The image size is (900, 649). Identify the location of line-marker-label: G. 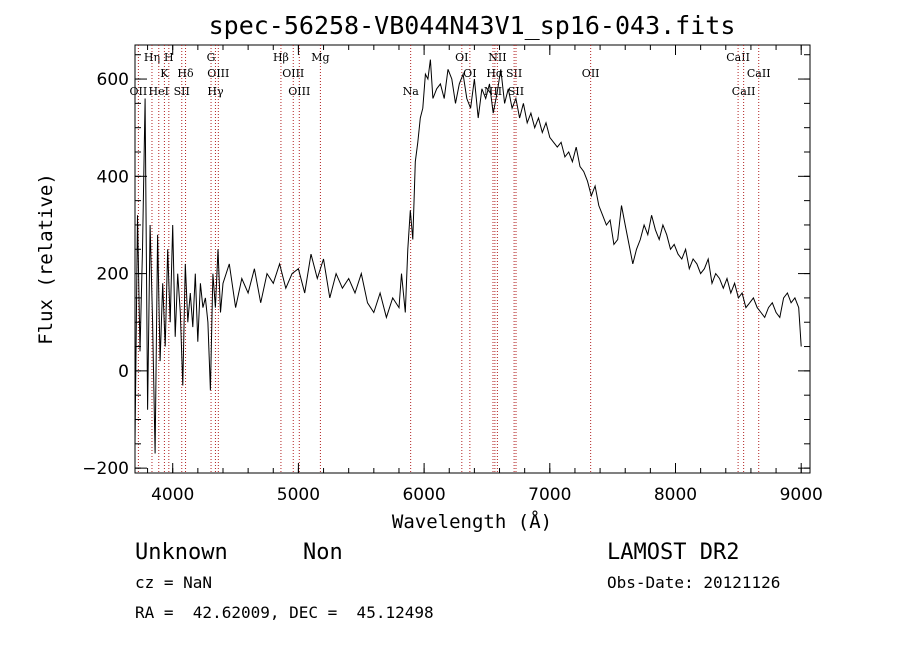
(211, 57).